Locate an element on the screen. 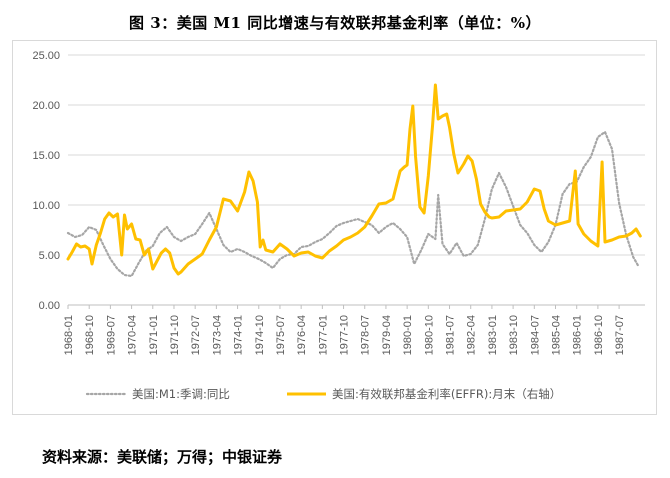  y-axis-ticks: 0.00 5.00 10.00 15.00 20.00 25.00 is located at coordinates (46, 181).